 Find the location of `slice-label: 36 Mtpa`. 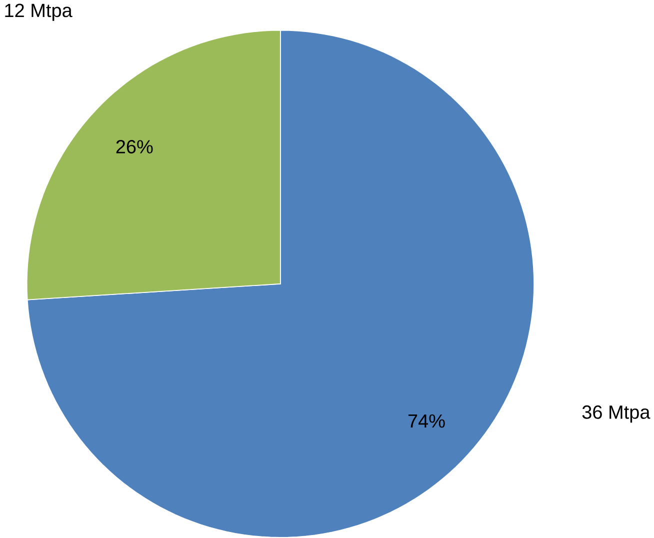

slice-label: 36 Mtpa is located at coordinates (616, 414).